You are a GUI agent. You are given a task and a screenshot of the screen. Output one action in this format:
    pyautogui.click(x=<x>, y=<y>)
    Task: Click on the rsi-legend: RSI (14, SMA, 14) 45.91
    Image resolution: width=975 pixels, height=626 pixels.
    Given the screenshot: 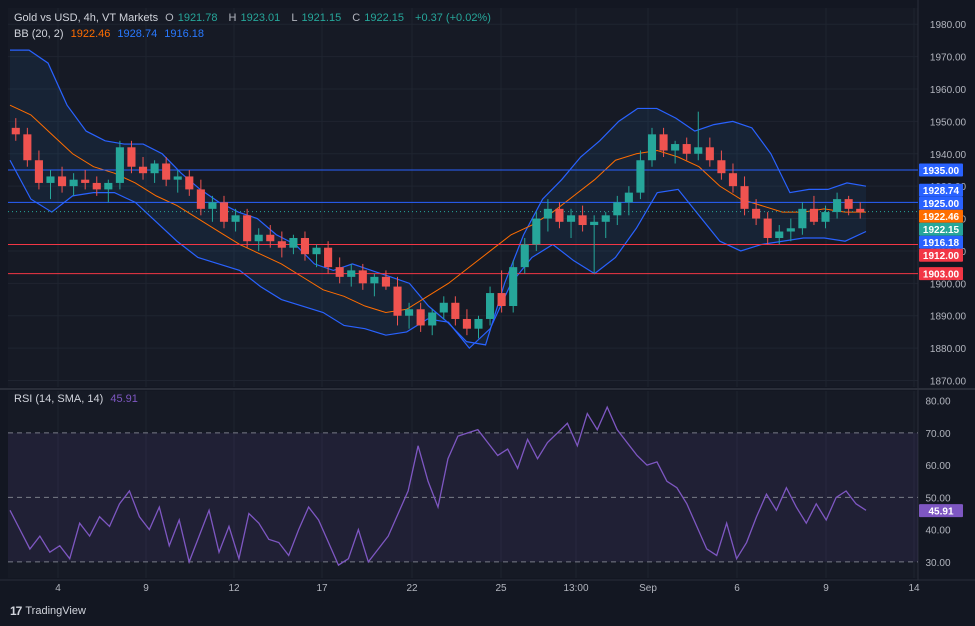 What is the action you would take?
    pyautogui.click(x=78, y=399)
    